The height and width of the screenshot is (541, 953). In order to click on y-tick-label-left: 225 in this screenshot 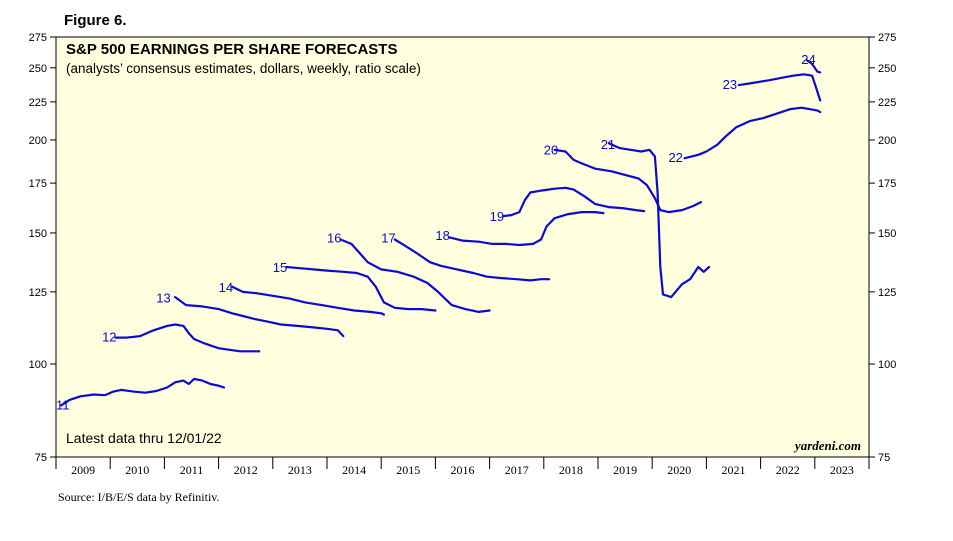, I will do `click(38, 103)`.